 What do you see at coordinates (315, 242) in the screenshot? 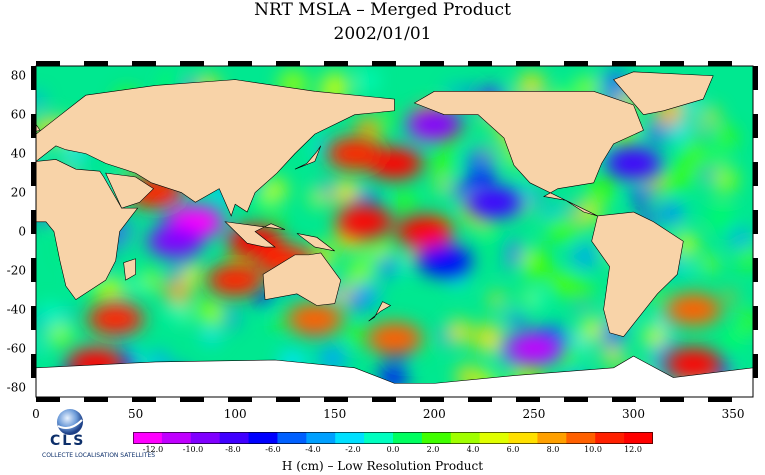
I see `new-guinea-land` at bounding box center [315, 242].